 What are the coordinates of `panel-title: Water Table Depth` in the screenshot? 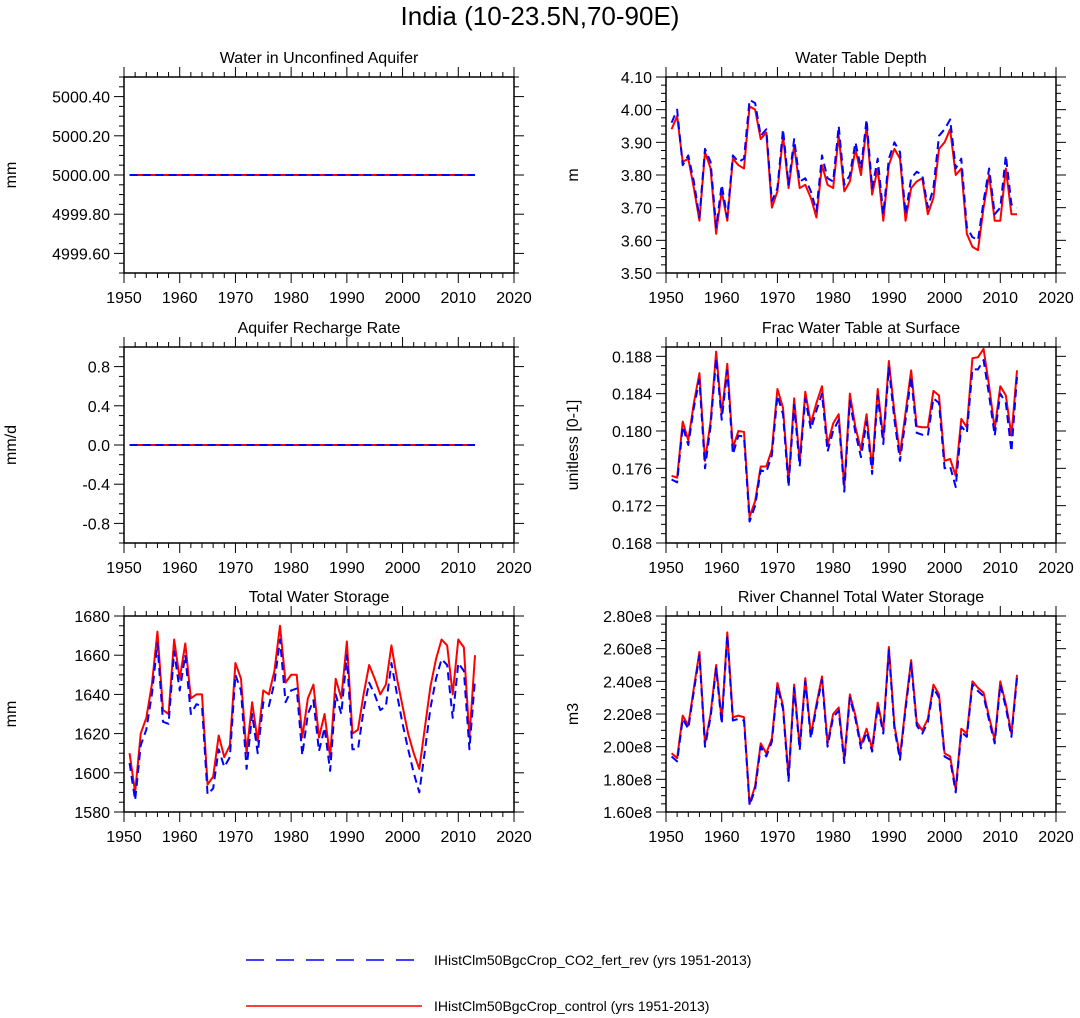 It's located at (861, 58).